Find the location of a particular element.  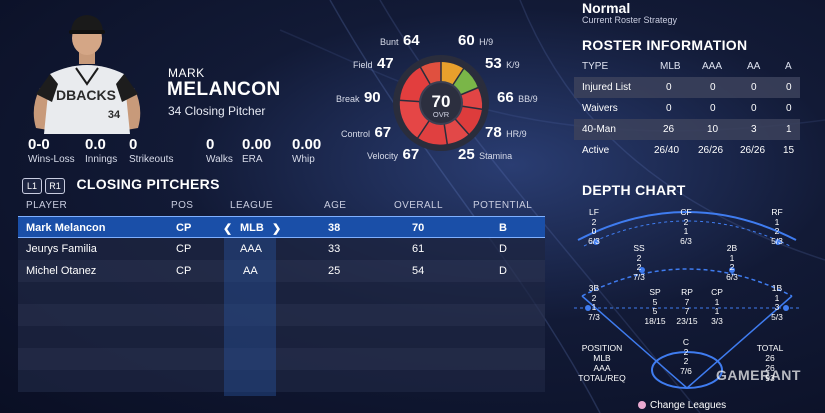

cell-overall: 61 is located at coordinates (418, 249).